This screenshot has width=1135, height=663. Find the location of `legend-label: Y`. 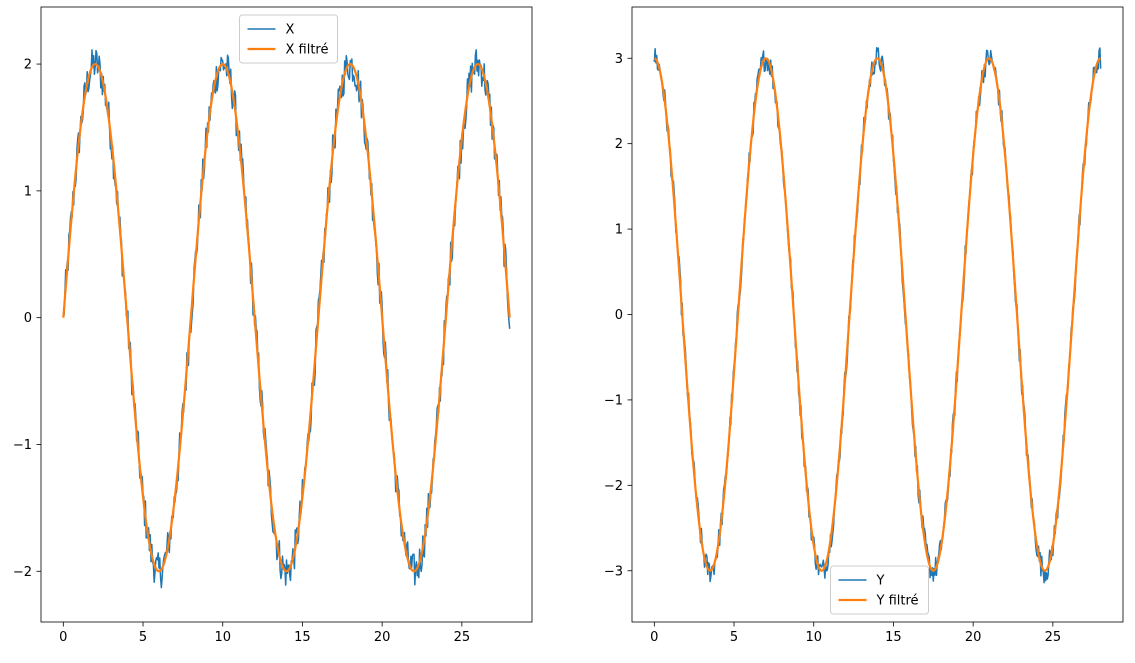

legend-label: Y is located at coordinates (880, 581).